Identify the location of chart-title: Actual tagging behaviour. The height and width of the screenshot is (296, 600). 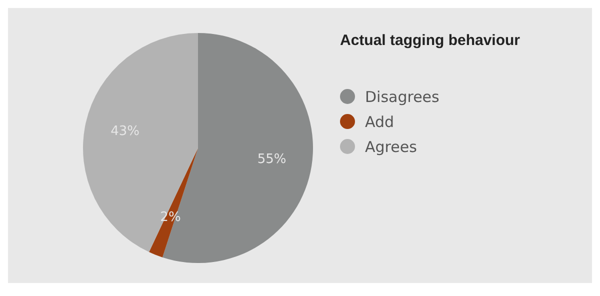
(430, 40).